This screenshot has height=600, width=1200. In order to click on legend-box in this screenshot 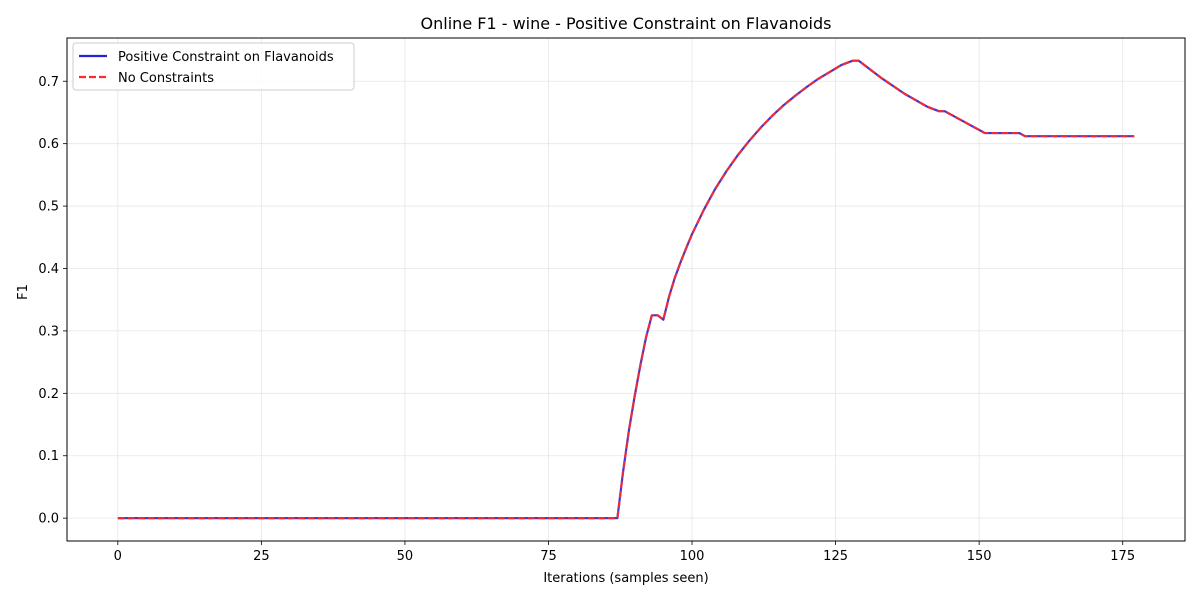, I will do `click(213, 66)`.